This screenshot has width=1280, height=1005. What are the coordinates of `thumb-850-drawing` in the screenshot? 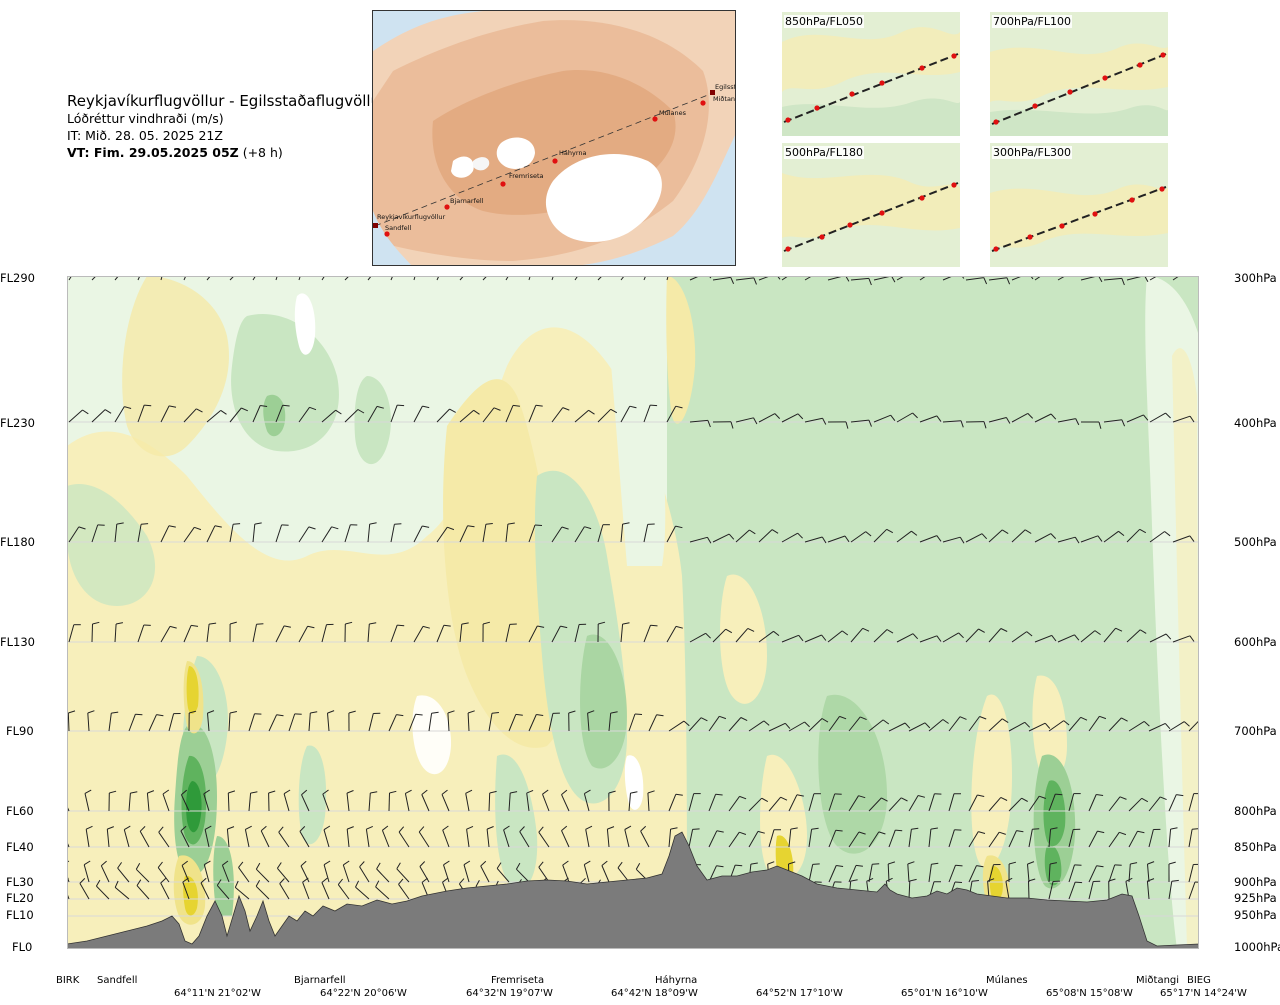 It's located at (871, 74).